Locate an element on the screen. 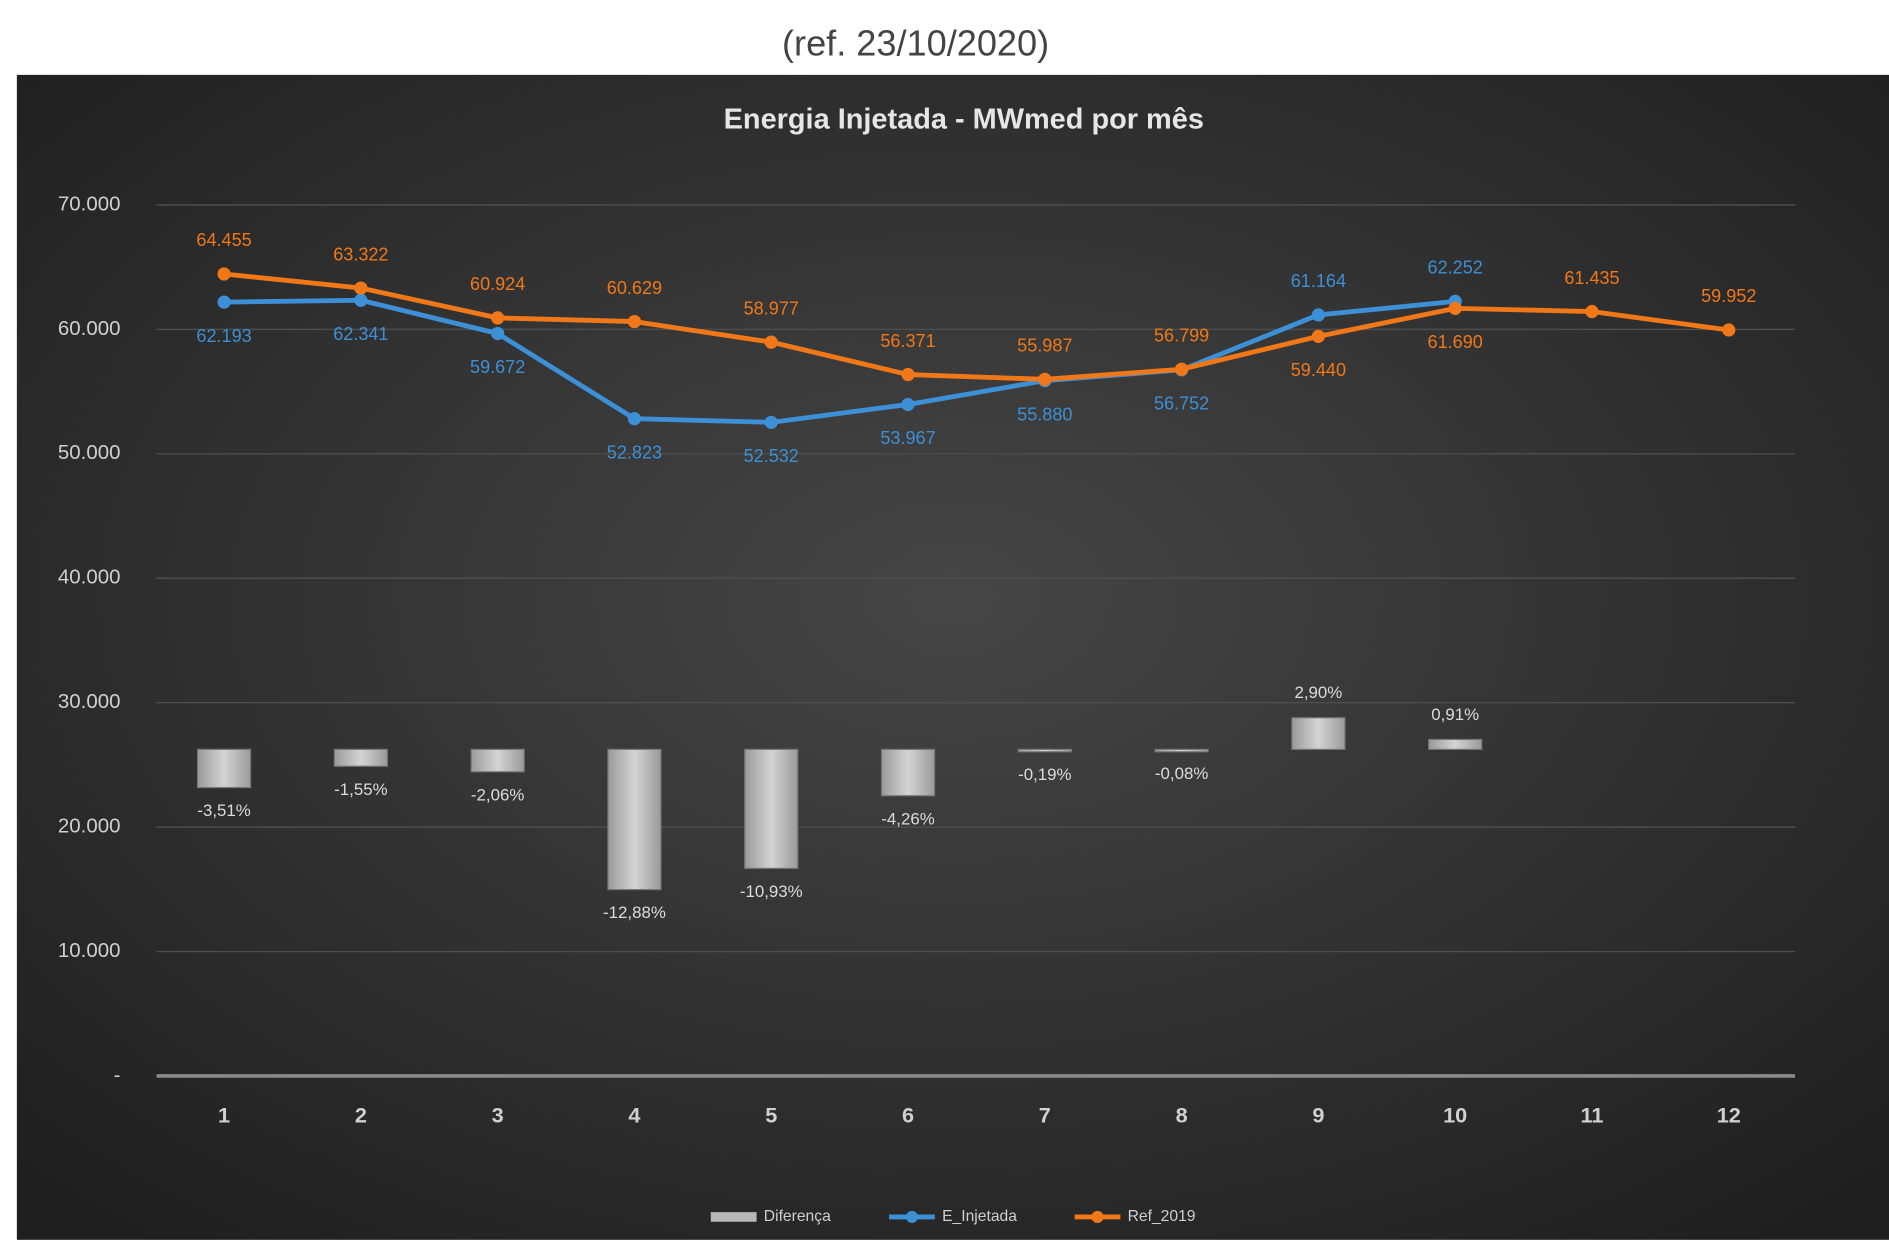  x-tick-label: 6 is located at coordinates (908, 1115).